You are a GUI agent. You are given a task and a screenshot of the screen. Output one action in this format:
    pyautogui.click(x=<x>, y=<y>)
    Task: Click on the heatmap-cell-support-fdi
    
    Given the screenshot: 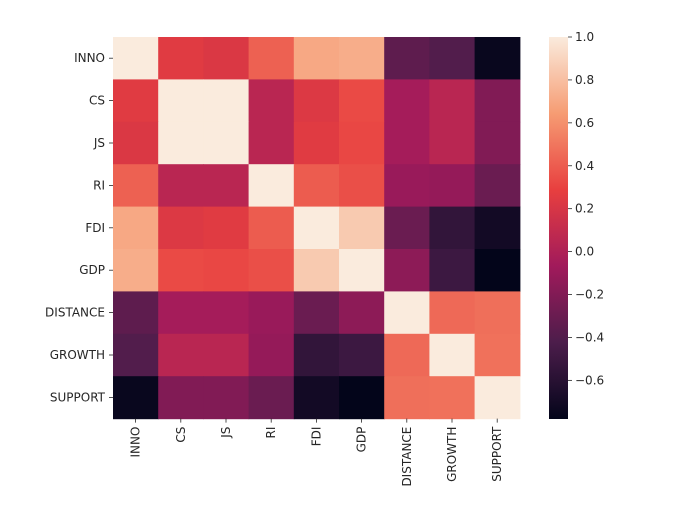 What is the action you would take?
    pyautogui.click(x=316, y=398)
    